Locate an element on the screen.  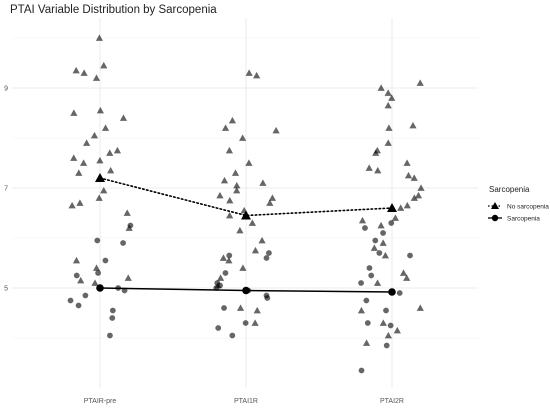
x-tick-label-ptai1r: PTAI1R is located at coordinates (246, 401).